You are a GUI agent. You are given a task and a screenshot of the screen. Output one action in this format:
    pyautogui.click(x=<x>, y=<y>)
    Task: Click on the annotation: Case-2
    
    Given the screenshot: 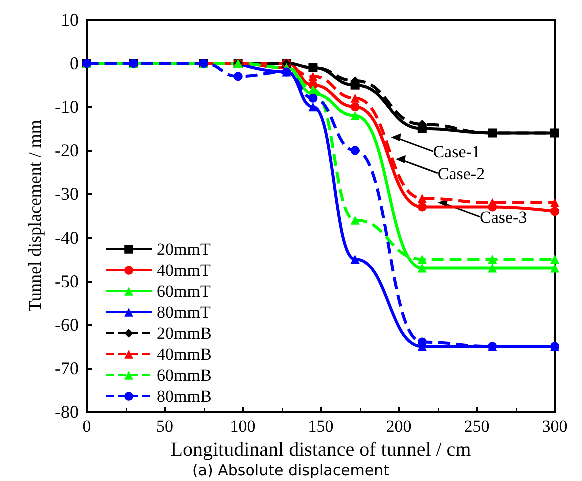 What is the action you would take?
    pyautogui.click(x=462, y=174)
    